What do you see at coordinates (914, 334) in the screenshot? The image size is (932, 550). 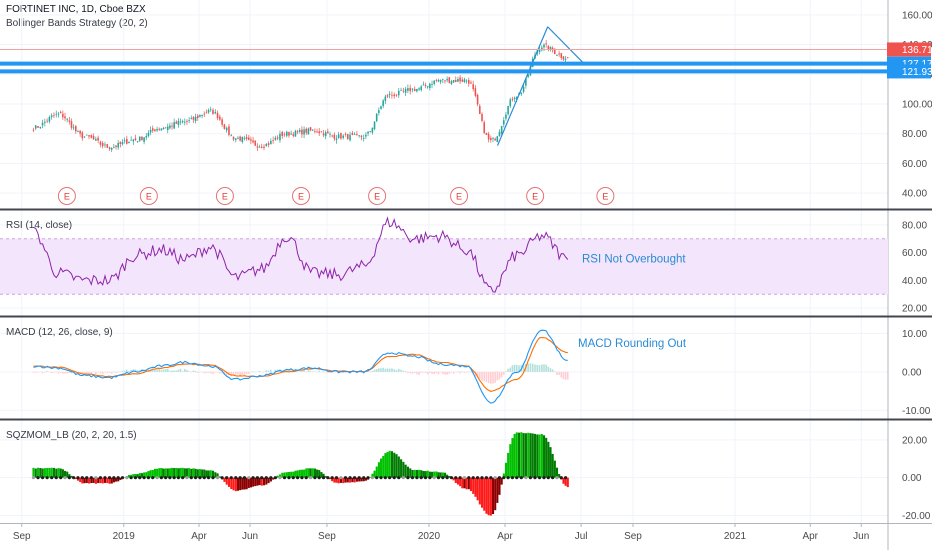 I see `y-tick-label: 10.00` at bounding box center [914, 334].